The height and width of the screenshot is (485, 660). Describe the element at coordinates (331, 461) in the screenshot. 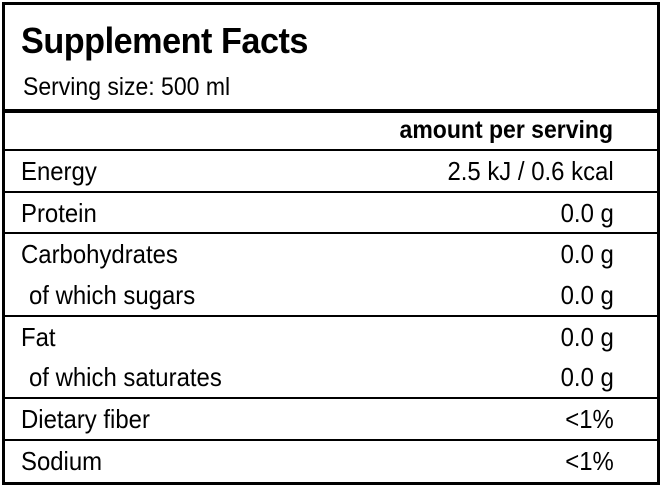

I see `nutrient-row-sodium: Sodium <1%` at that location.